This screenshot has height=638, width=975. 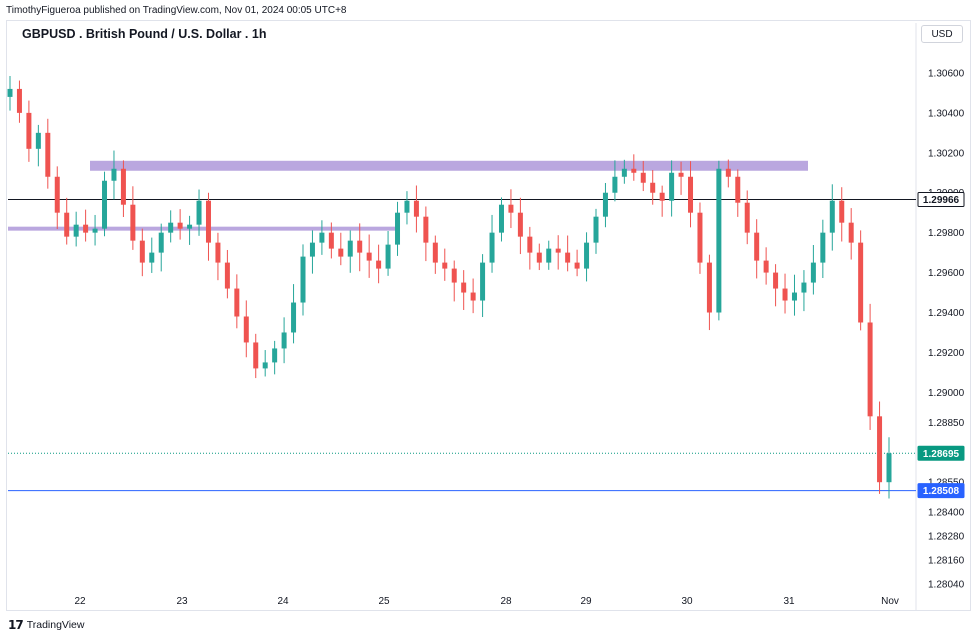 I want to click on zone-rect, so click(x=449, y=165).